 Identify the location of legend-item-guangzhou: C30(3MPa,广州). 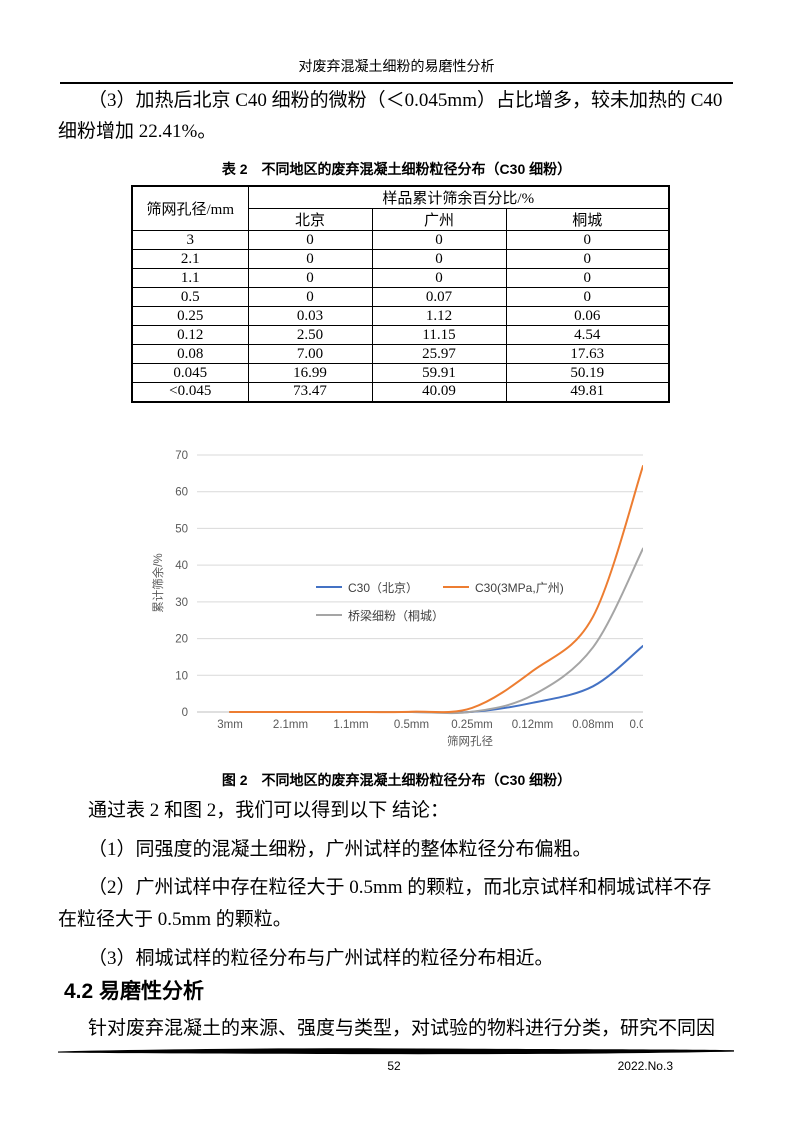
(503, 587).